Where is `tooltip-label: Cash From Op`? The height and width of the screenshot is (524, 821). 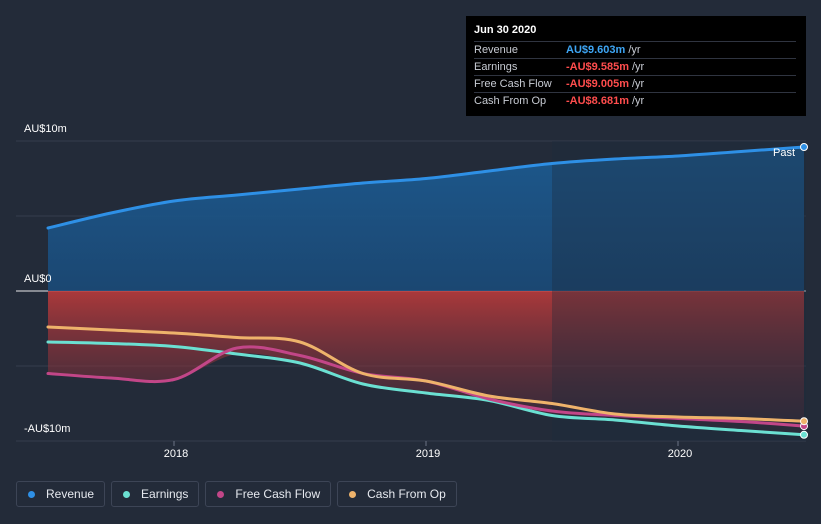
tooltip-label: Cash From Op is located at coordinates (510, 101).